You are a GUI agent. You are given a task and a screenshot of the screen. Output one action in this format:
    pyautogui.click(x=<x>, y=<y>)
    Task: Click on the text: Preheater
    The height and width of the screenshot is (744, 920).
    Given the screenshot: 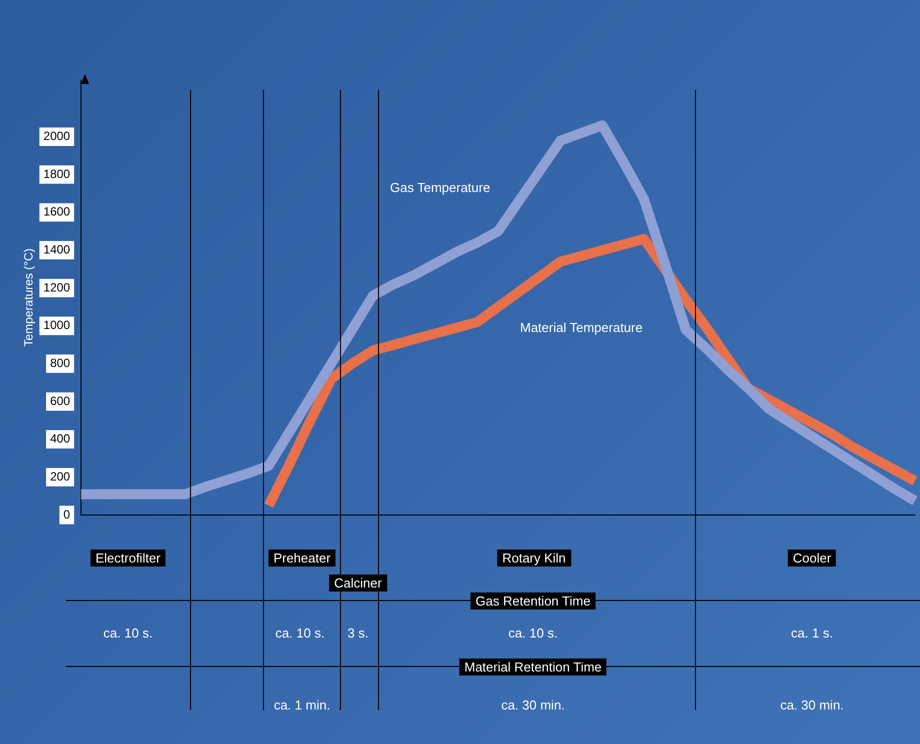 What is the action you would take?
    pyautogui.click(x=302, y=558)
    